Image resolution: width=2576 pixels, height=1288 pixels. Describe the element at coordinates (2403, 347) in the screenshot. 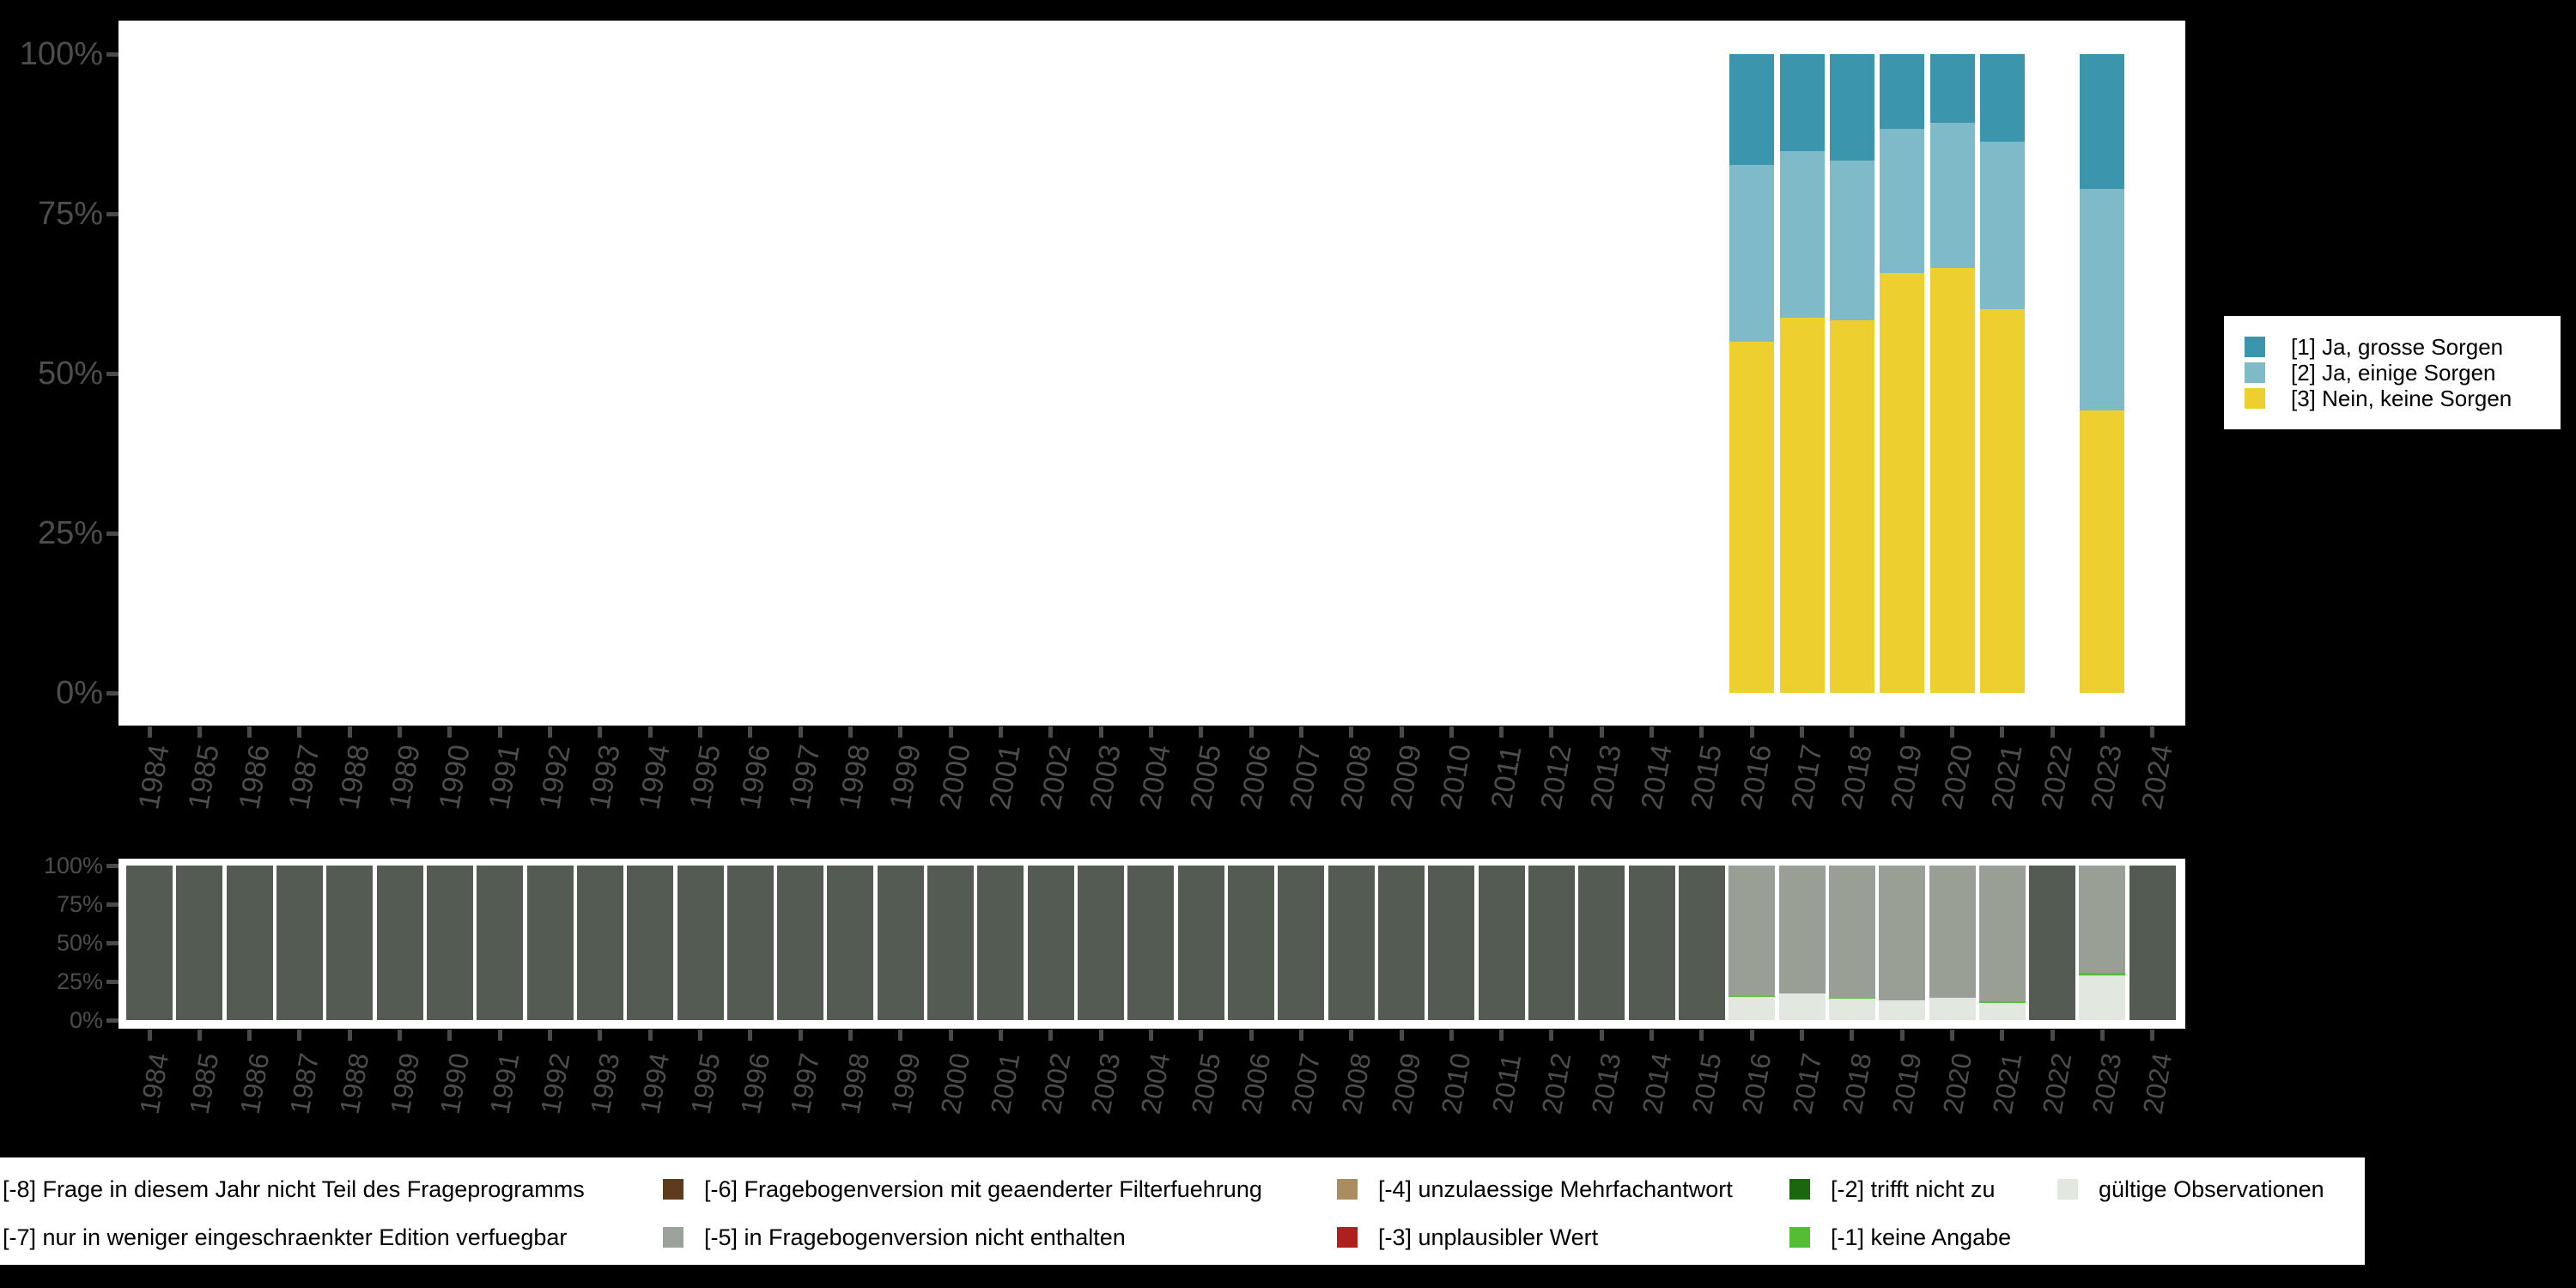

I see `legend-item: [1] Ja, grosse Sorgen` at that location.